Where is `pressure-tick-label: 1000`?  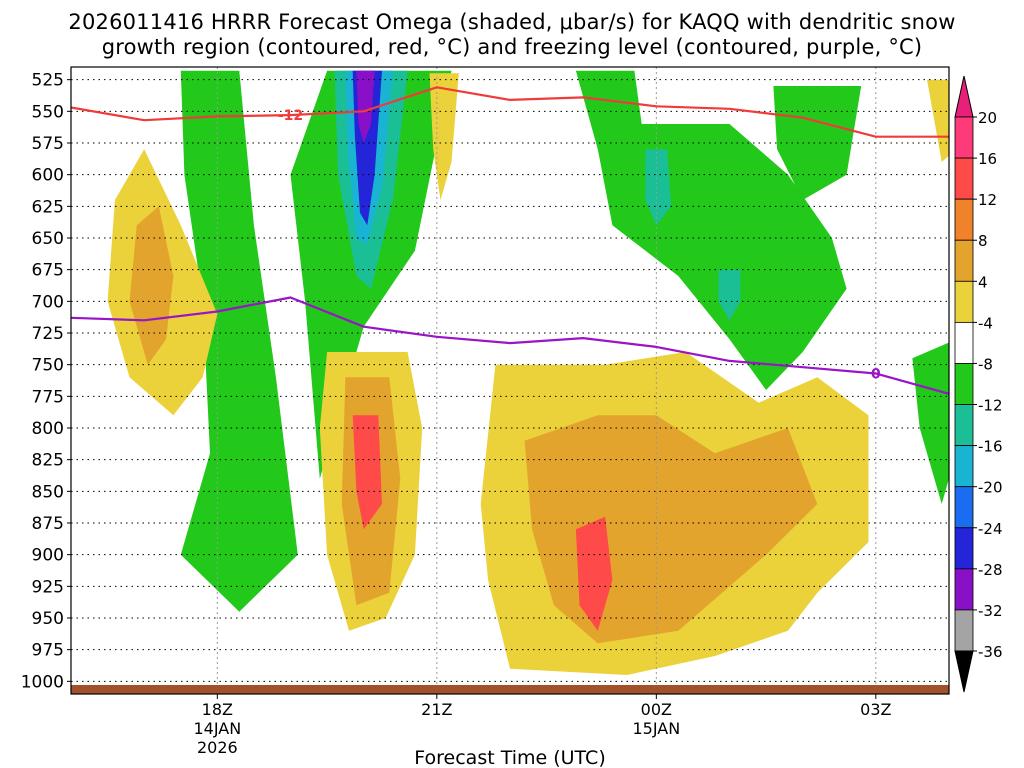 pressure-tick-label: 1000 is located at coordinates (42, 682).